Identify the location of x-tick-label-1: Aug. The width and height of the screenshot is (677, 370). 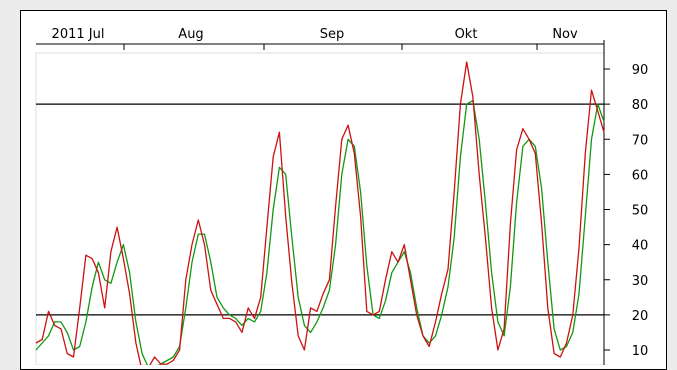
(190, 34).